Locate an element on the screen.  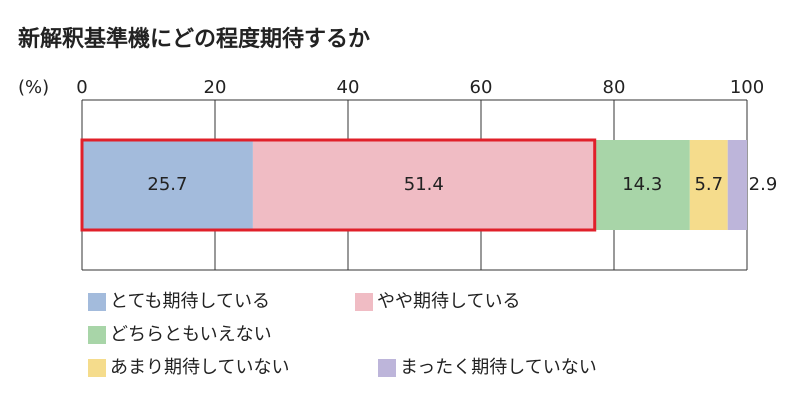
legend-label: あまり期待していない is located at coordinates (199, 367).